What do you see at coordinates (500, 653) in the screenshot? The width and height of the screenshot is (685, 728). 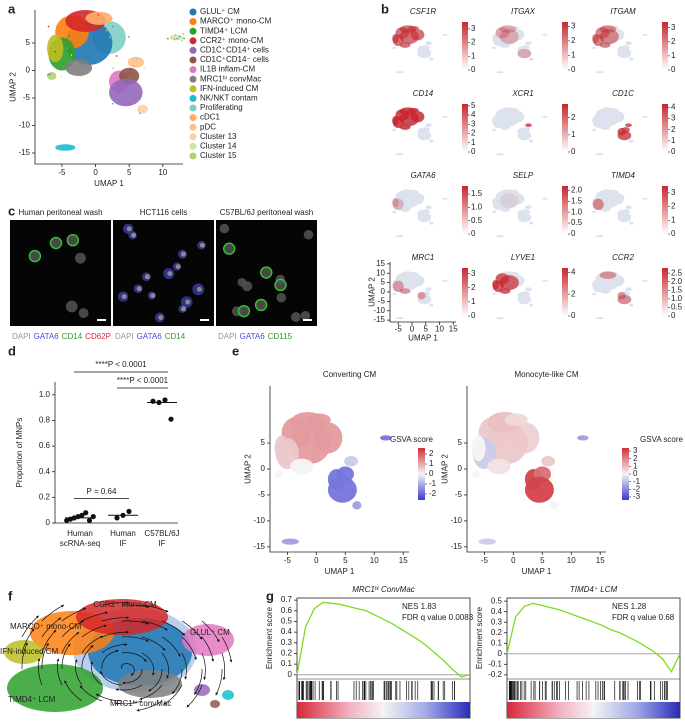 I see `y-tick-label: 0` at bounding box center [500, 653].